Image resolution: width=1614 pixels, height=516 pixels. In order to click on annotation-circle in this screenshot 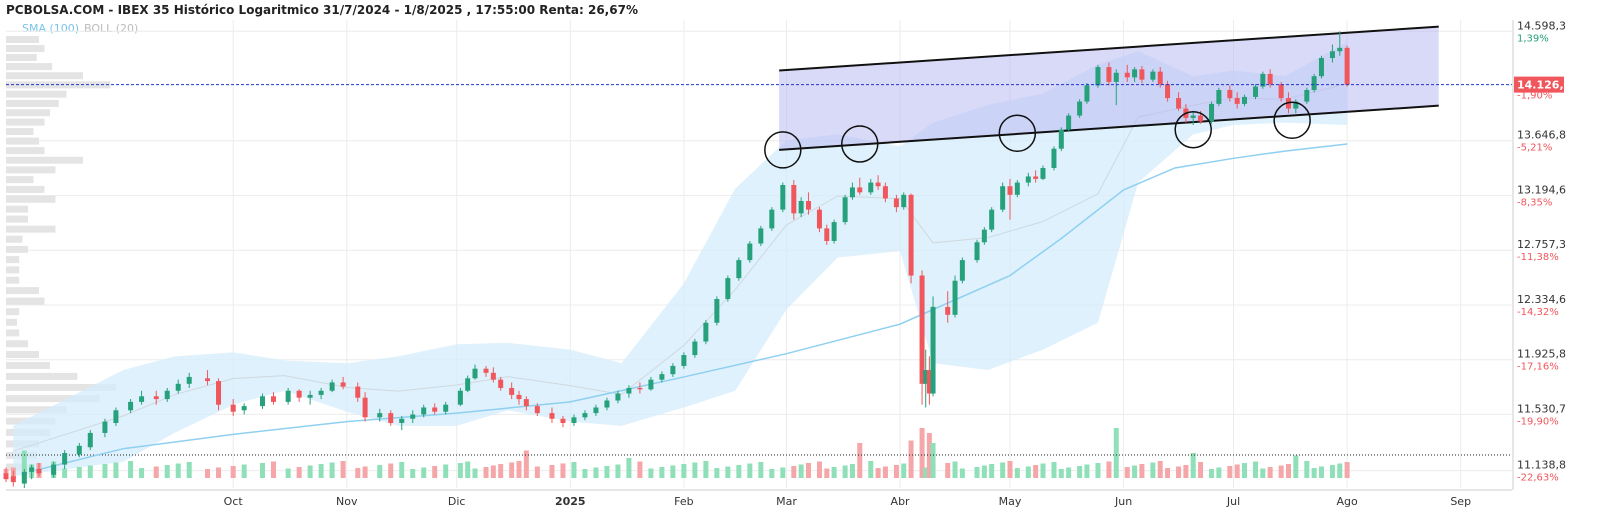, I will do `click(1292, 120)`.